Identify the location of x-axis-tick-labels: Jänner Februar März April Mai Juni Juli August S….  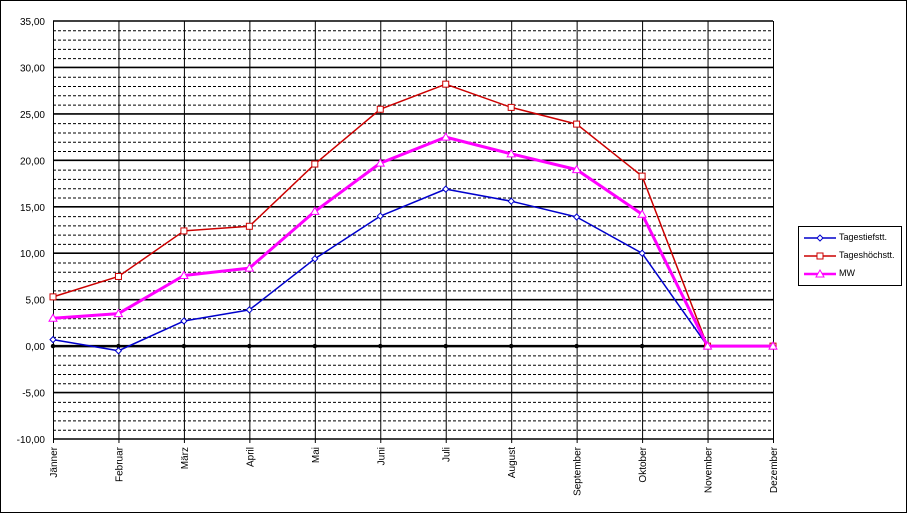
(414, 471).